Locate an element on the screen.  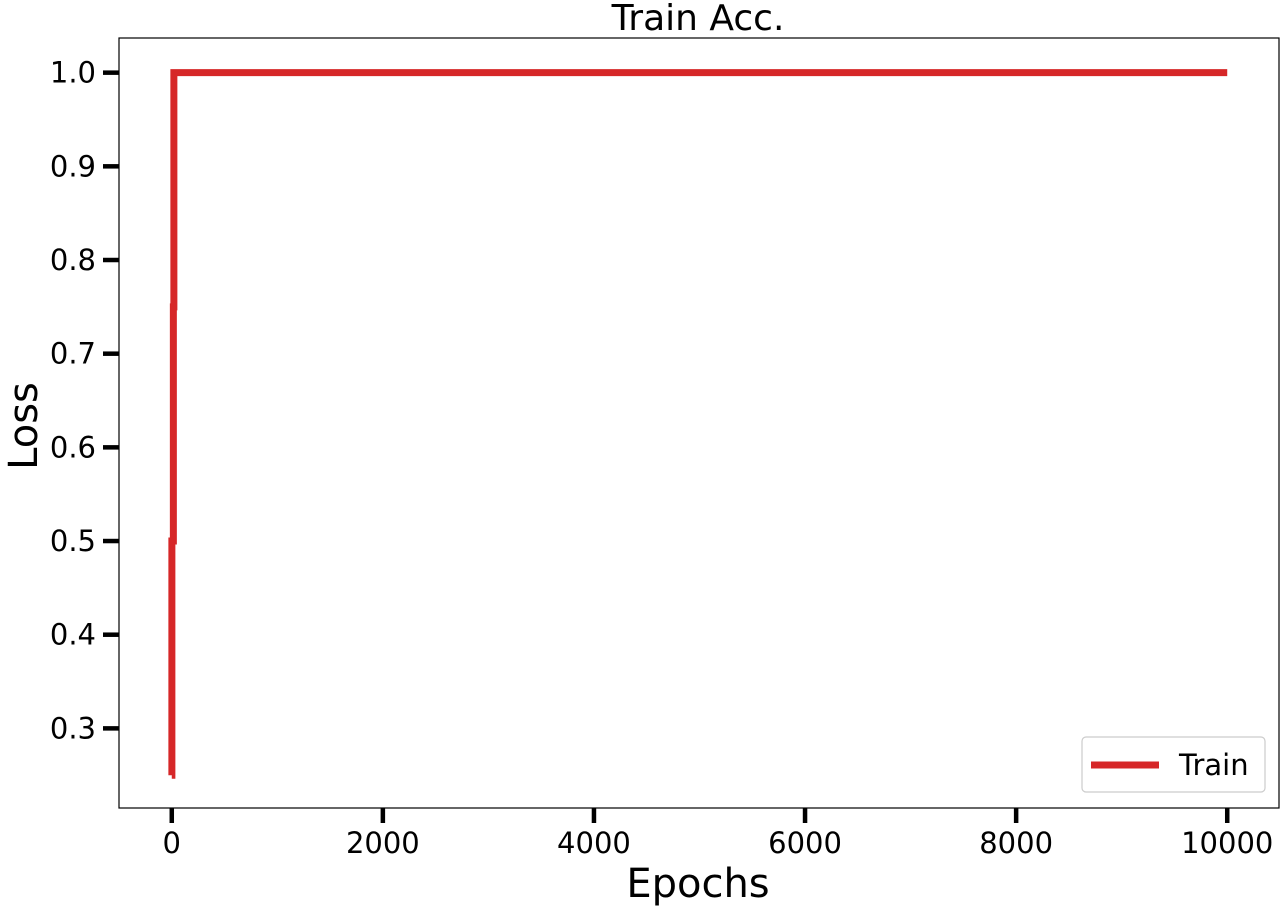
x-axis: 0 2000 4000 6000 8000 10000 is located at coordinates (718, 834).